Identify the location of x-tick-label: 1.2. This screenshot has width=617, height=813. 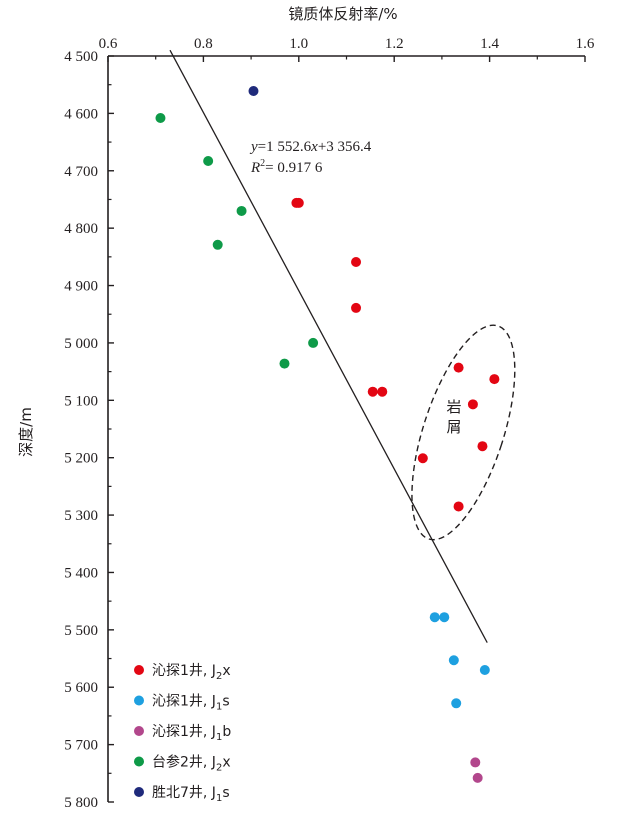
(394, 44).